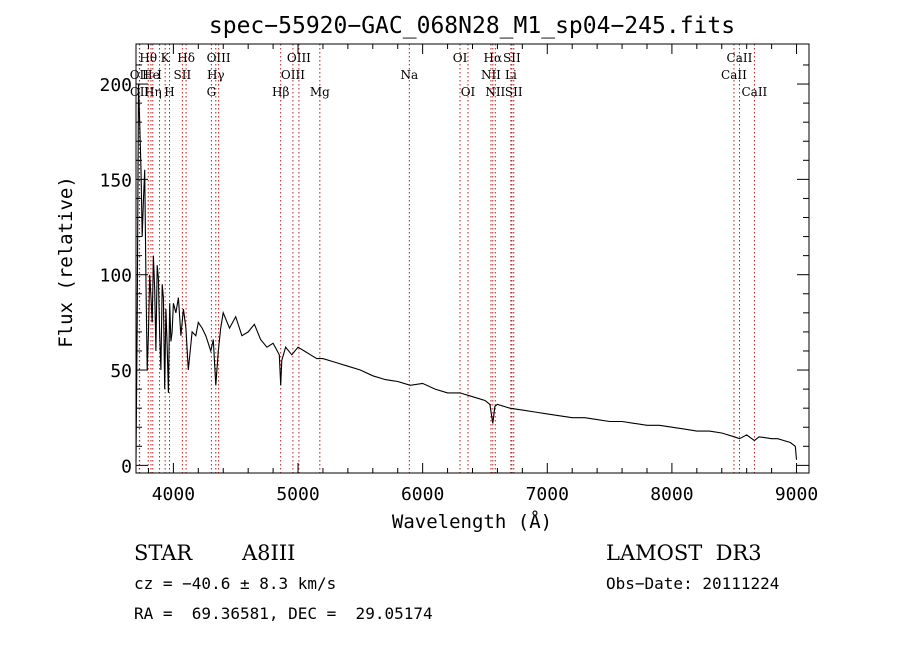 The width and height of the screenshot is (900, 649). What do you see at coordinates (472, 26) in the screenshot?
I see `chart-title: spec−55920−GAC_068N28_M1_sp04−245.fits` at bounding box center [472, 26].